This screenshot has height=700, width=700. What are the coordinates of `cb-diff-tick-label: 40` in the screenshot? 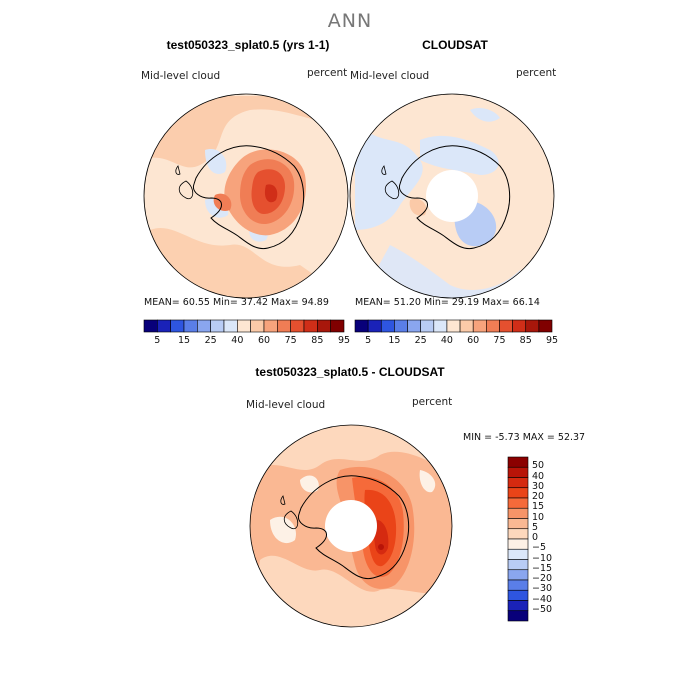 It's located at (538, 476).